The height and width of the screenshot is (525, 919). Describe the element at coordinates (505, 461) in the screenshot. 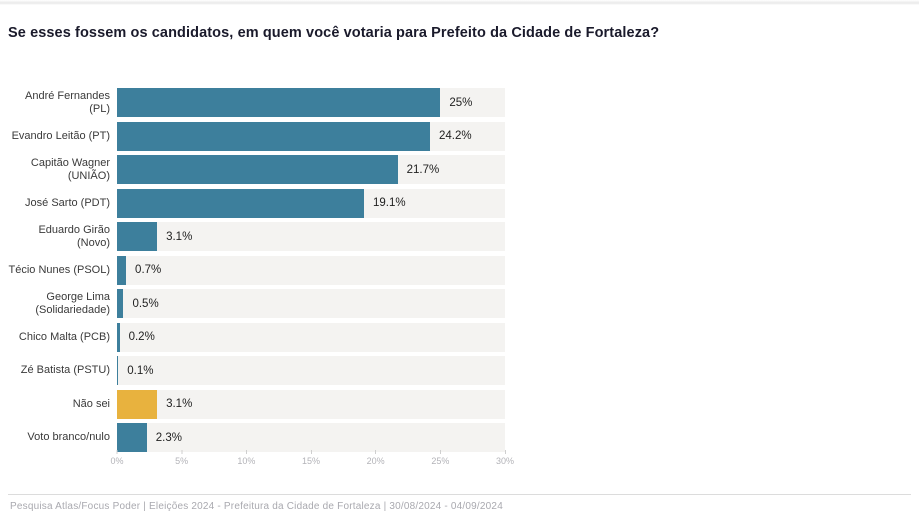

I see `tick-label: 30%` at that location.